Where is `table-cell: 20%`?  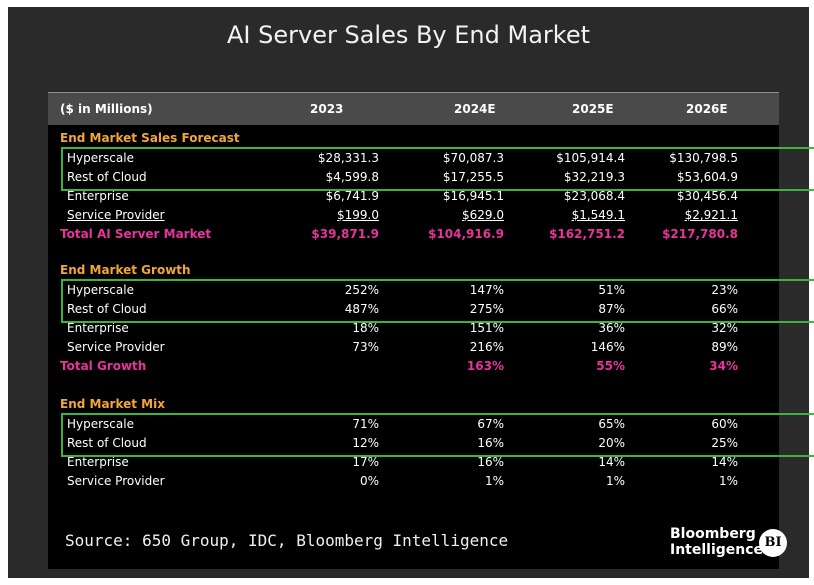 table-cell: 20% is located at coordinates (611, 443).